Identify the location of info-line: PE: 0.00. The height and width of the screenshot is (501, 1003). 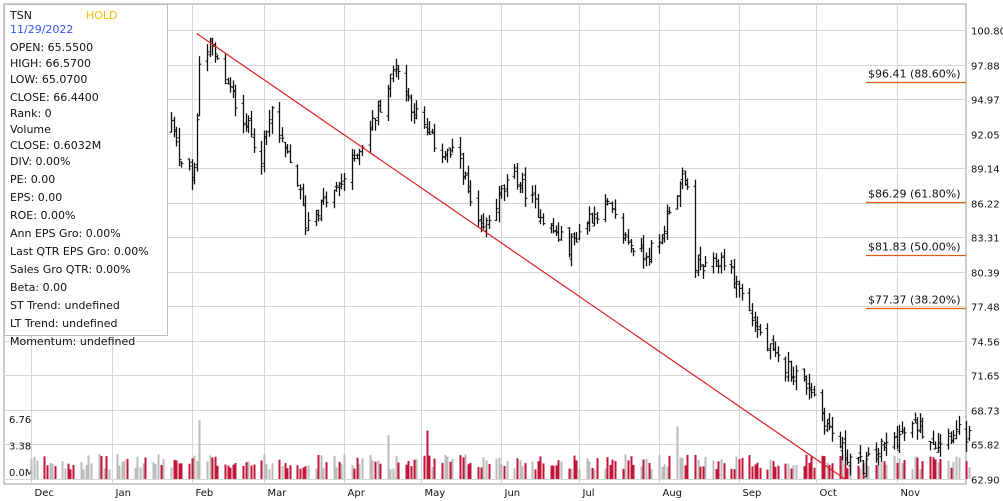
(33, 179).